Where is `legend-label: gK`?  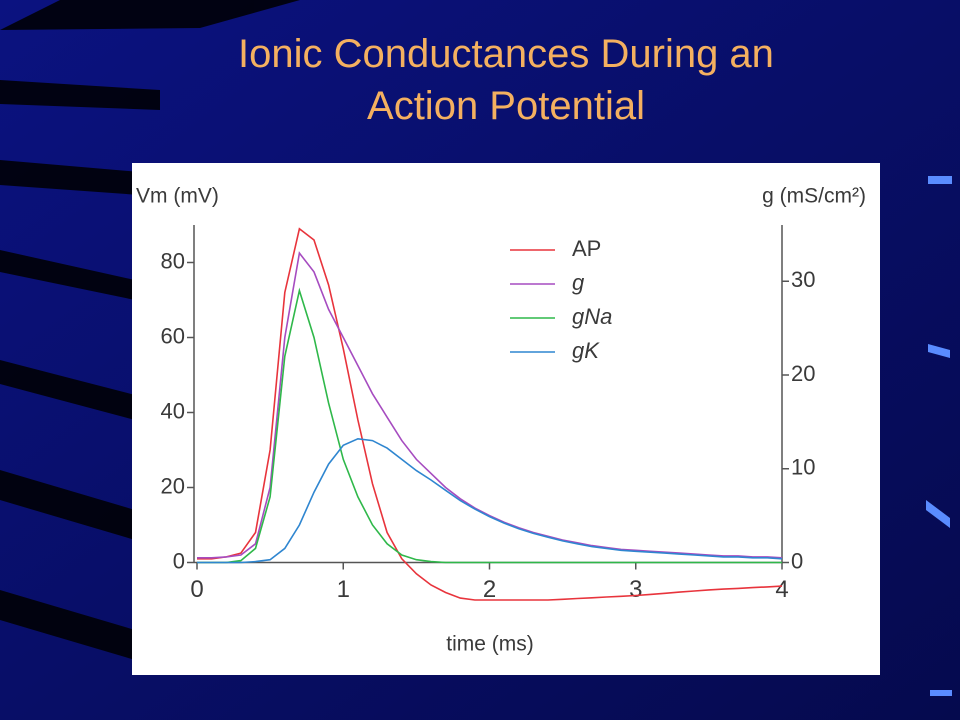 legend-label: gK is located at coordinates (586, 350).